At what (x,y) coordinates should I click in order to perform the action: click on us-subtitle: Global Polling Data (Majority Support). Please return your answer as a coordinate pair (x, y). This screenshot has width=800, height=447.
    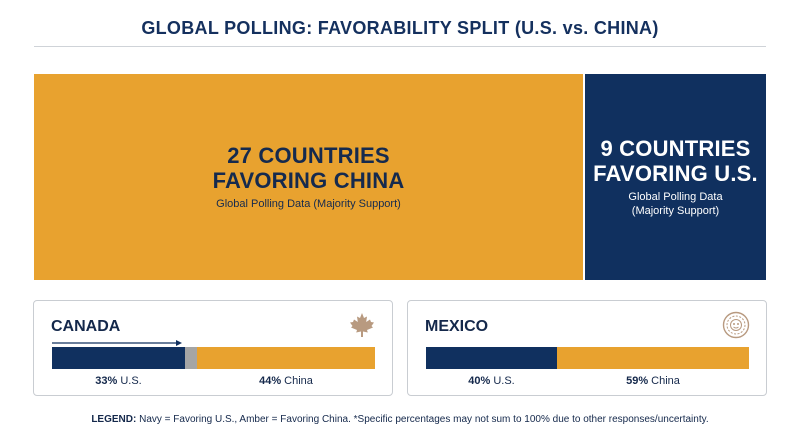
    Looking at the image, I should click on (675, 204).